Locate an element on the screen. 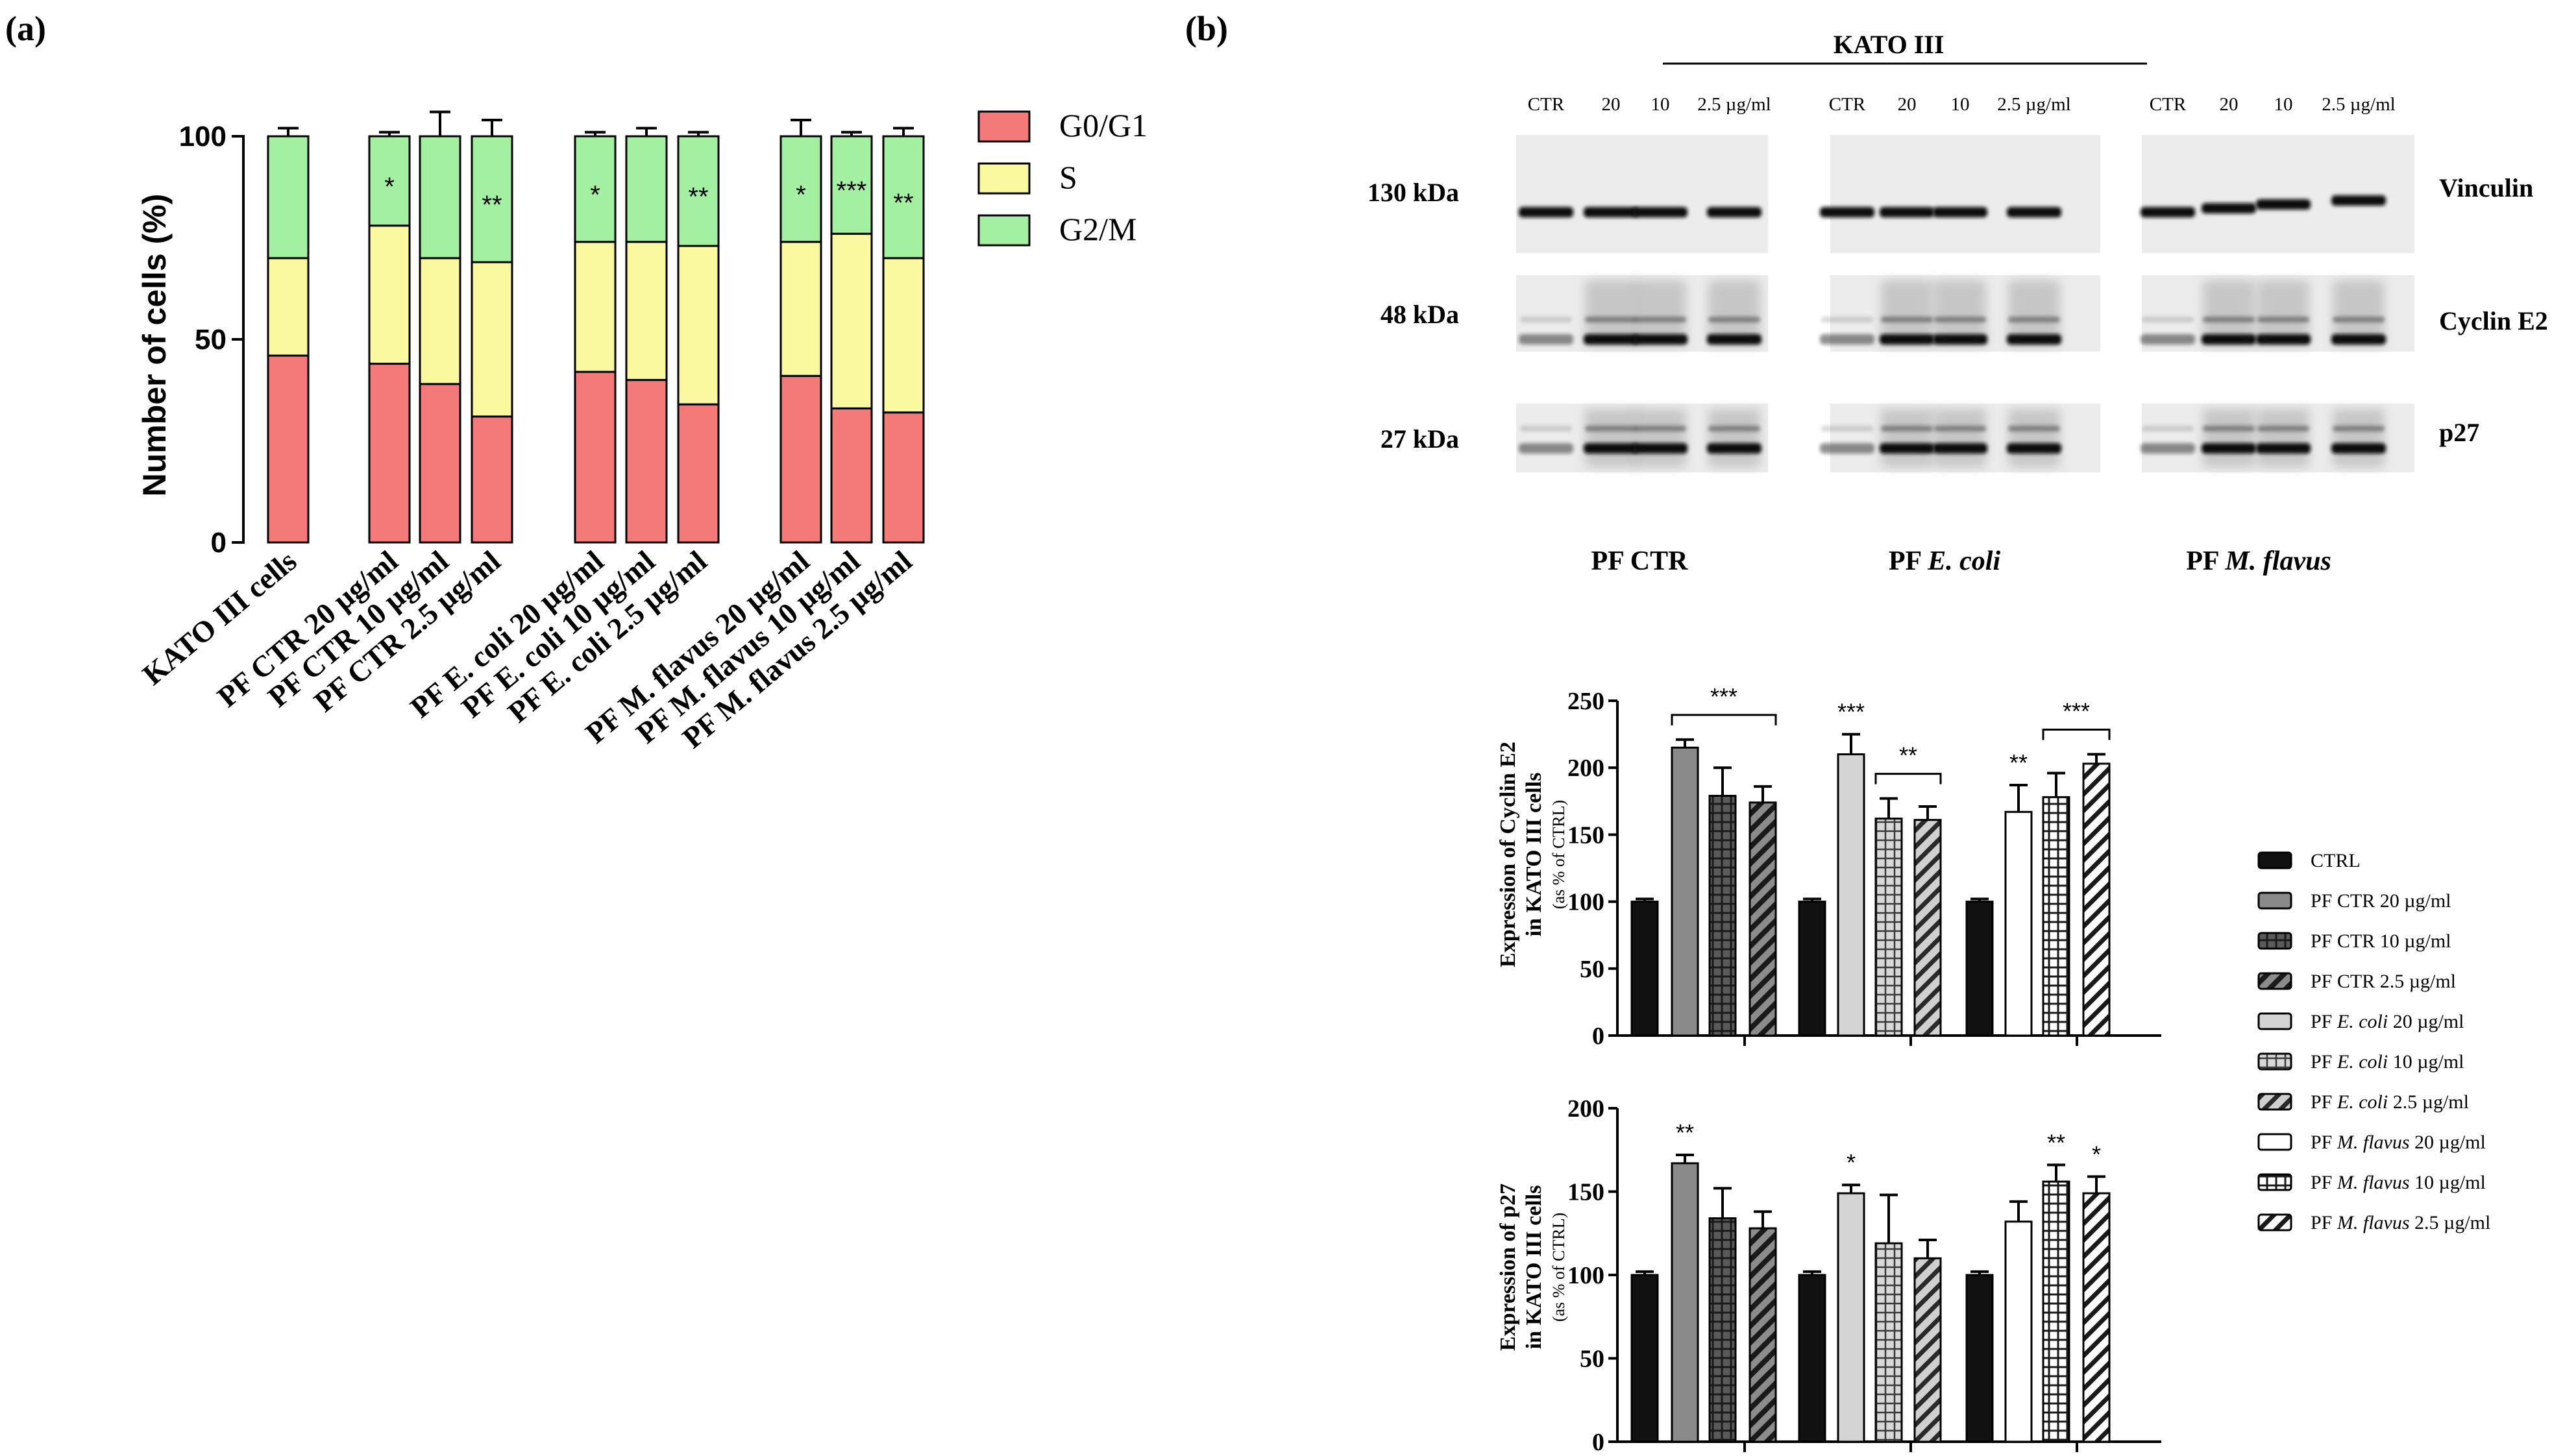 This screenshot has width=2565, height=1456. chart-a-y-tick-label: 100 is located at coordinates (203, 136).